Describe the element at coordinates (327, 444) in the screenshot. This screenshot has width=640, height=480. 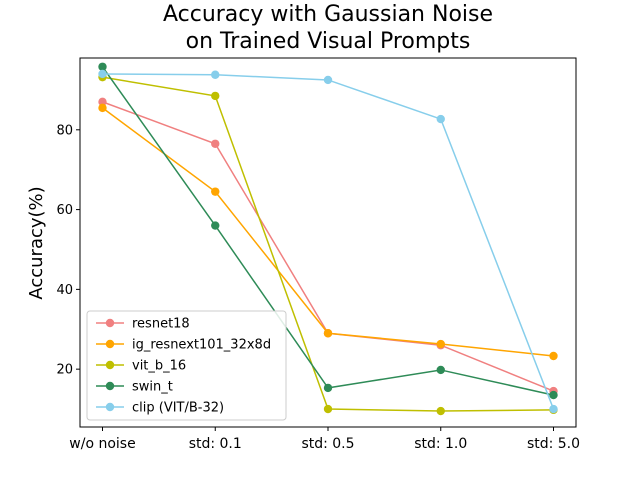
I see `x-tick-label: std: 0.5` at that location.